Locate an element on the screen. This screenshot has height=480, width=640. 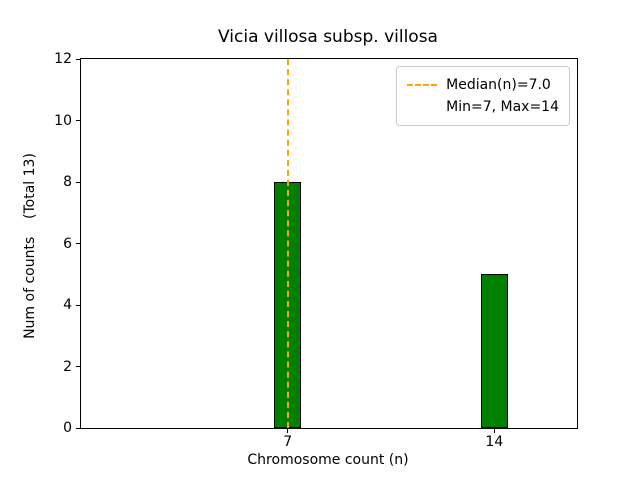
legend-label-minmax: Min=7, Max=14 is located at coordinates (502, 107).